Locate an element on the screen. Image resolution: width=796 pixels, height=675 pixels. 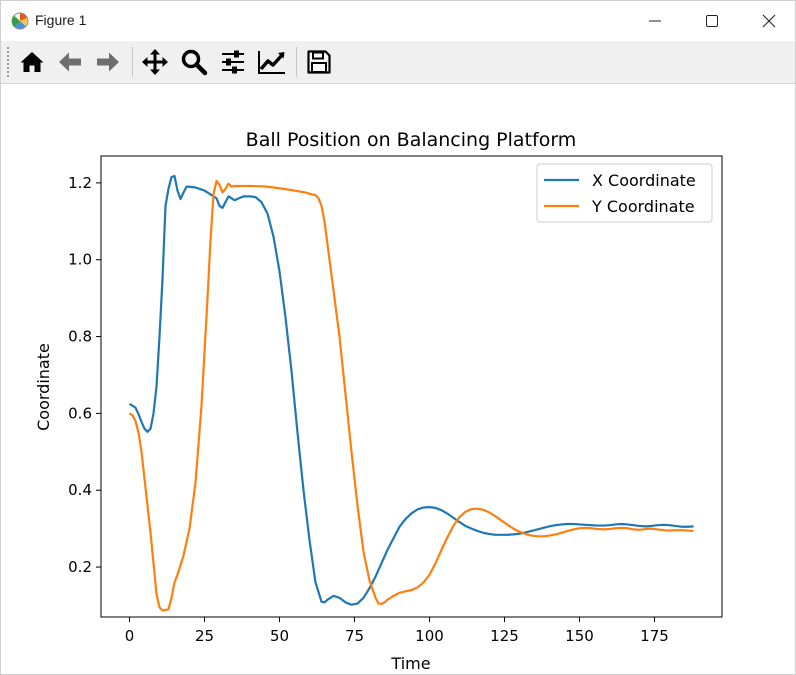
y-tick-label: 0.6 is located at coordinates (80, 413).